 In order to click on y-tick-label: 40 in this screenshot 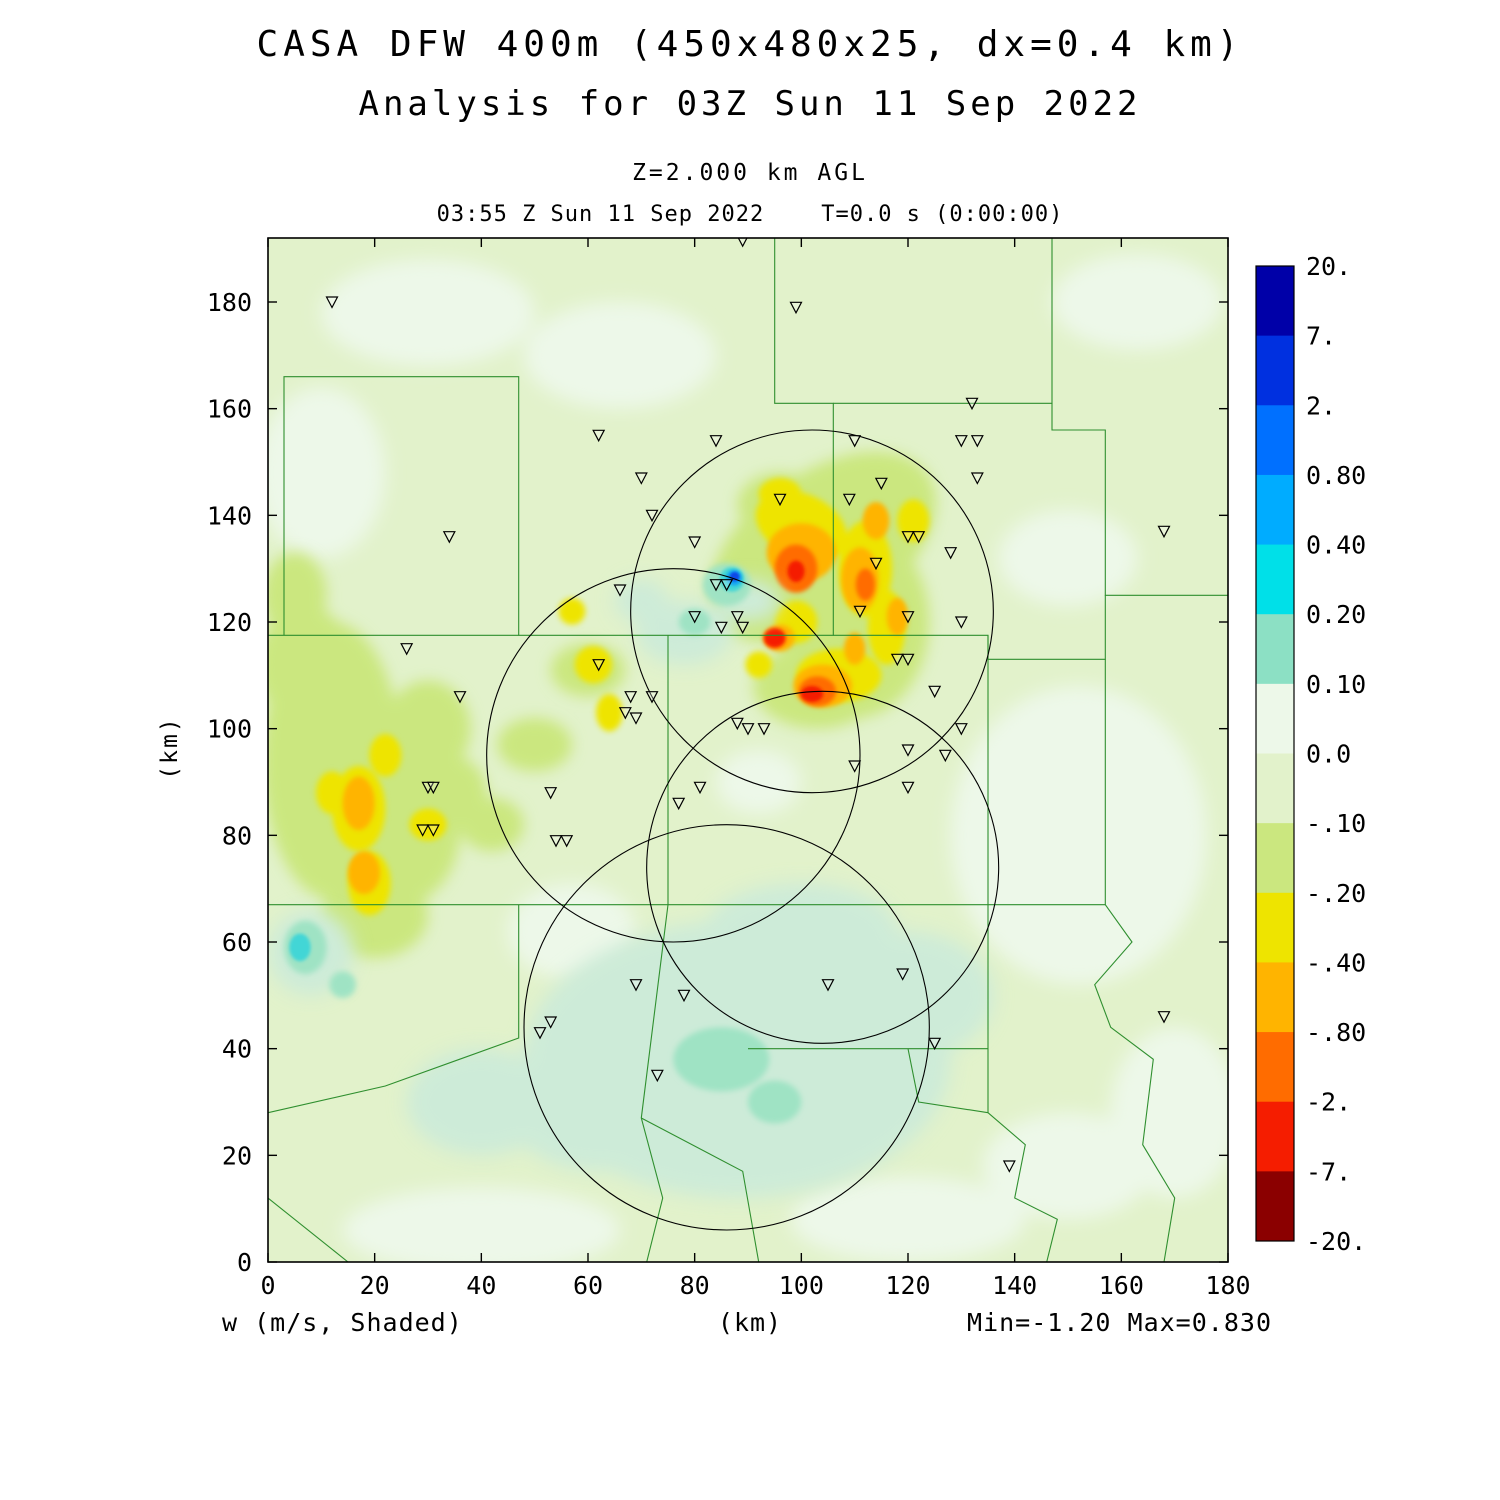, I will do `click(237, 1049)`.